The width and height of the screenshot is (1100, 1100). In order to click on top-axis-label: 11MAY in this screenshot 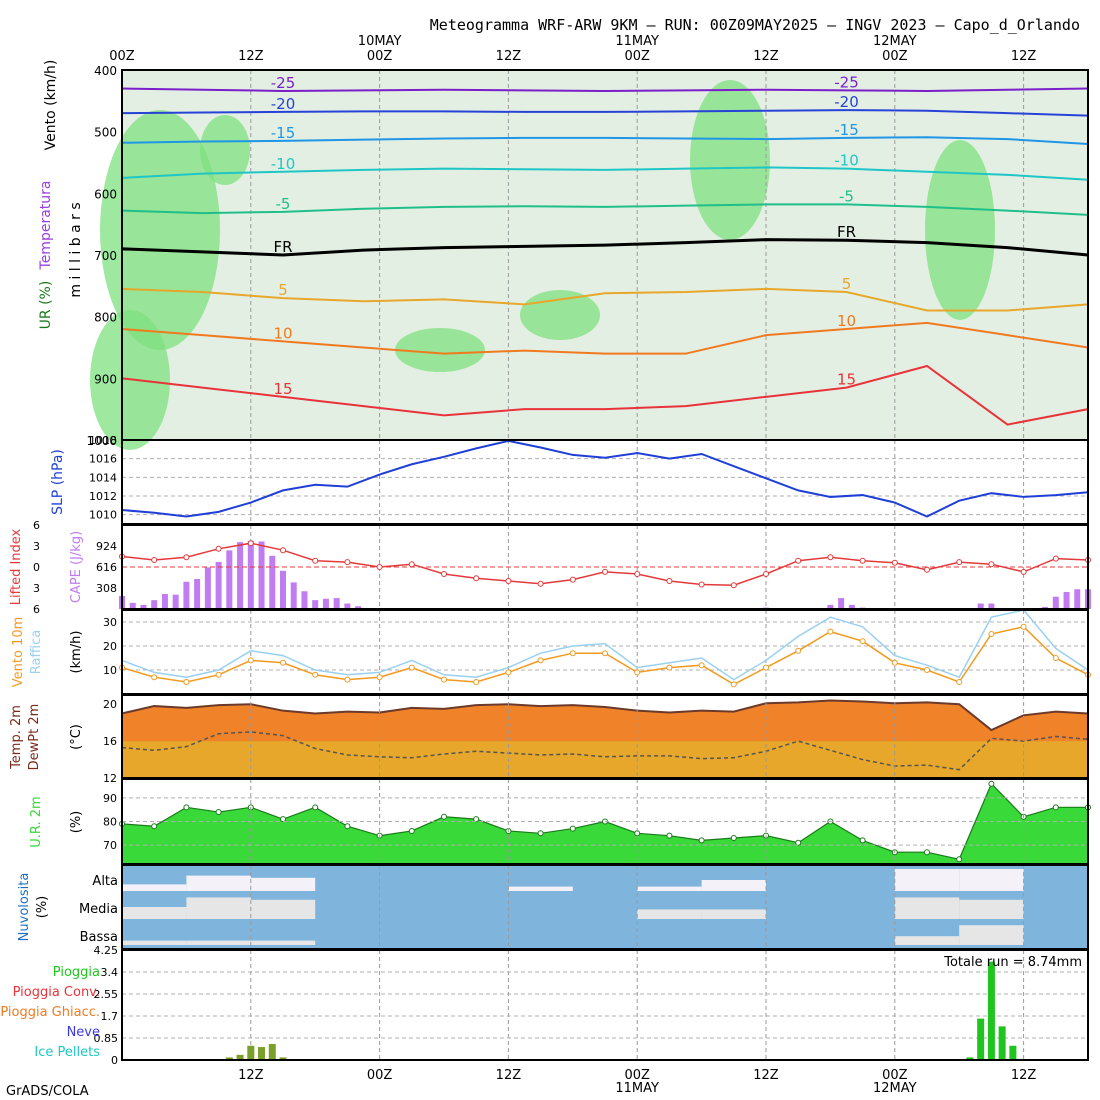, I will do `click(637, 41)`.